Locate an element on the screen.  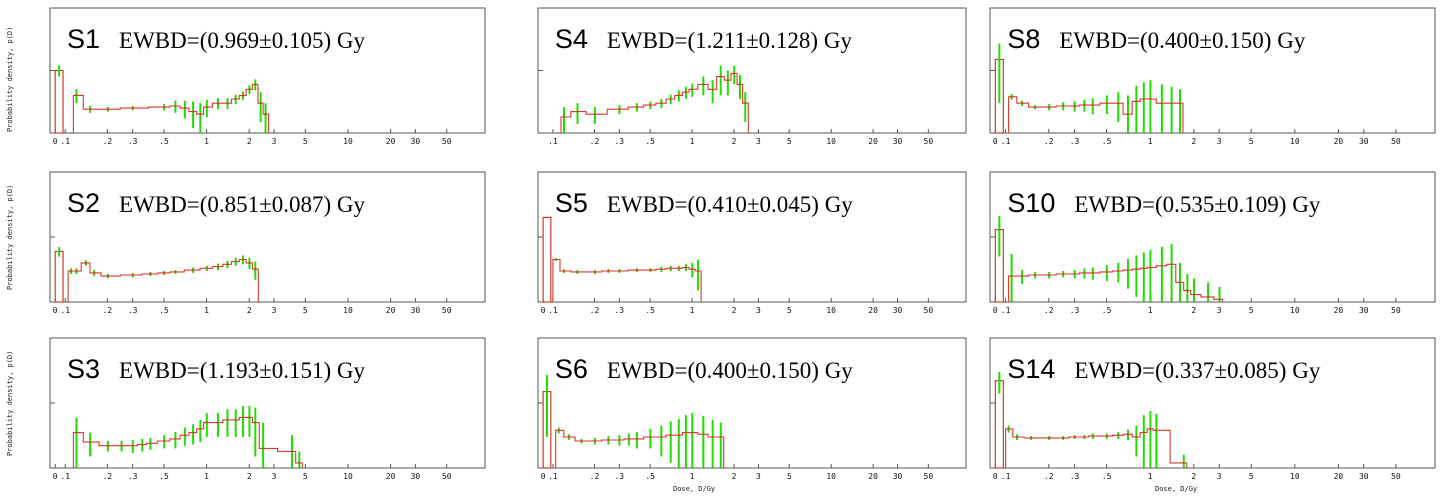
x-tick-label: 1 is located at coordinates (1150, 310).